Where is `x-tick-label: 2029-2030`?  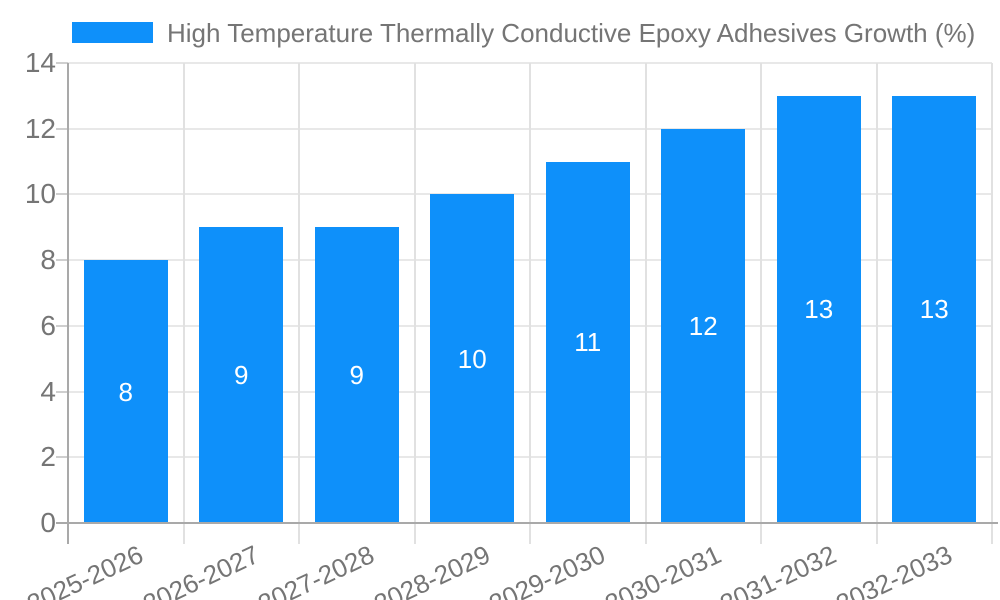
x-tick-label: 2029-2030 is located at coordinates (547, 569).